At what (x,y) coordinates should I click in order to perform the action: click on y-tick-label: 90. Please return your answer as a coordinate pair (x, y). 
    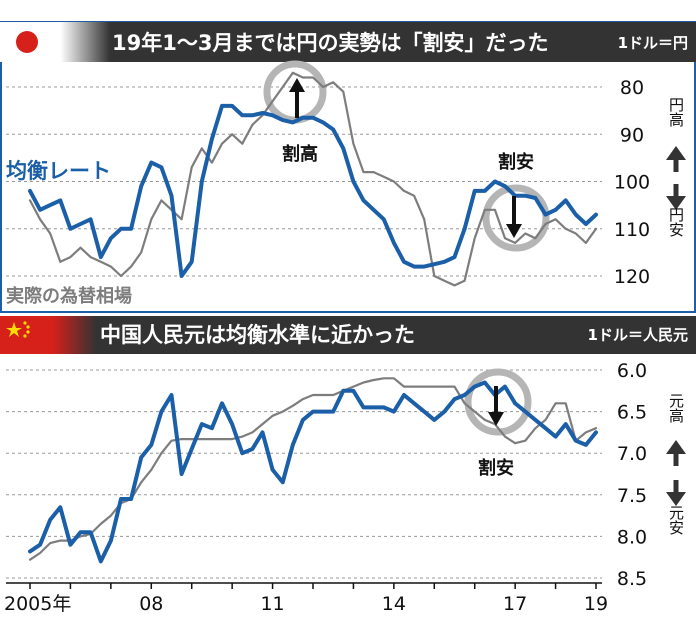
    Looking at the image, I should click on (632, 135).